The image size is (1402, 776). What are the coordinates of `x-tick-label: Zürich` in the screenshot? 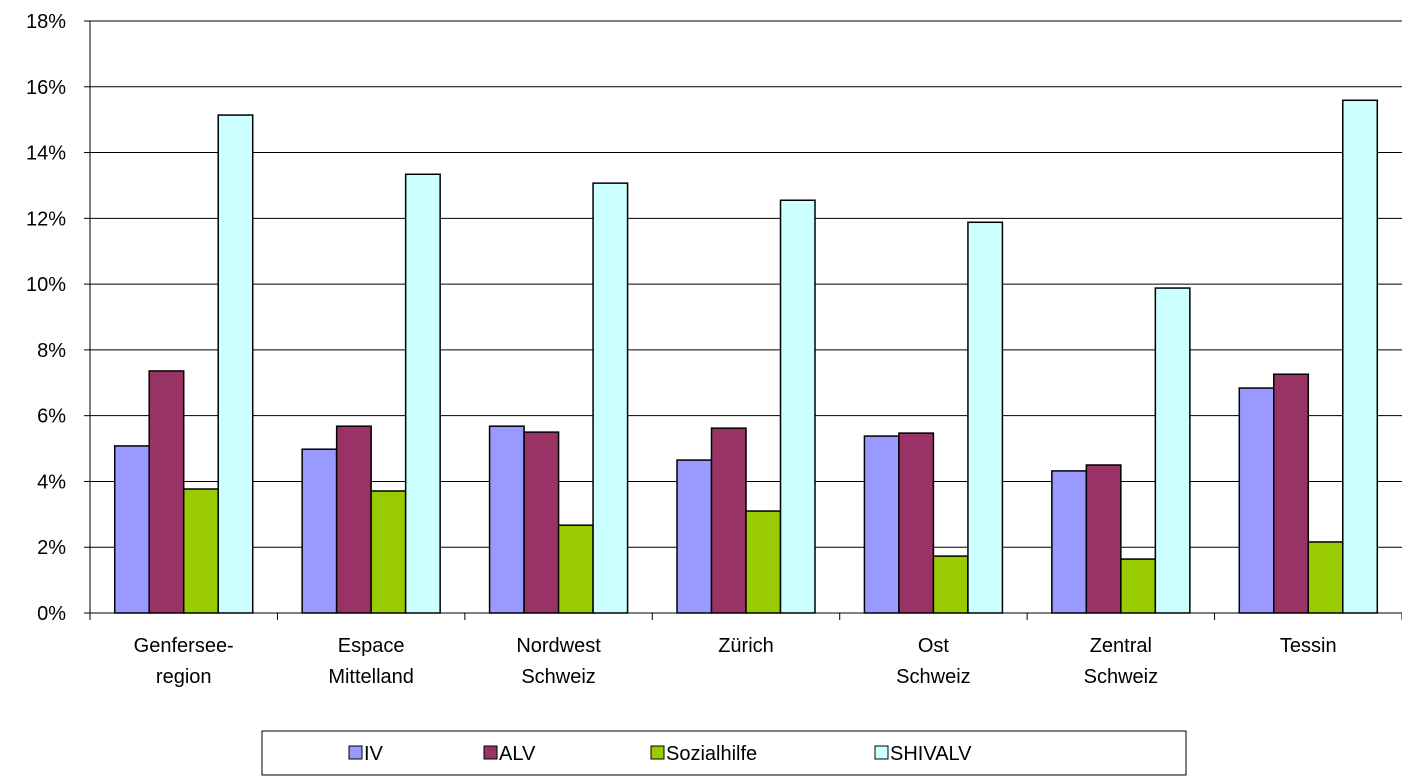 It's located at (746, 646).